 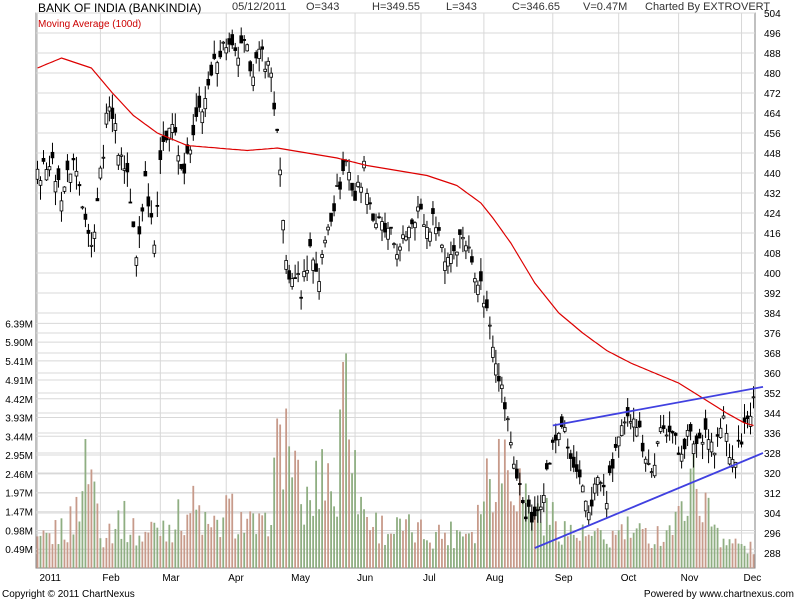 I want to click on trendline-rising_wedge_lower, so click(x=649, y=500).